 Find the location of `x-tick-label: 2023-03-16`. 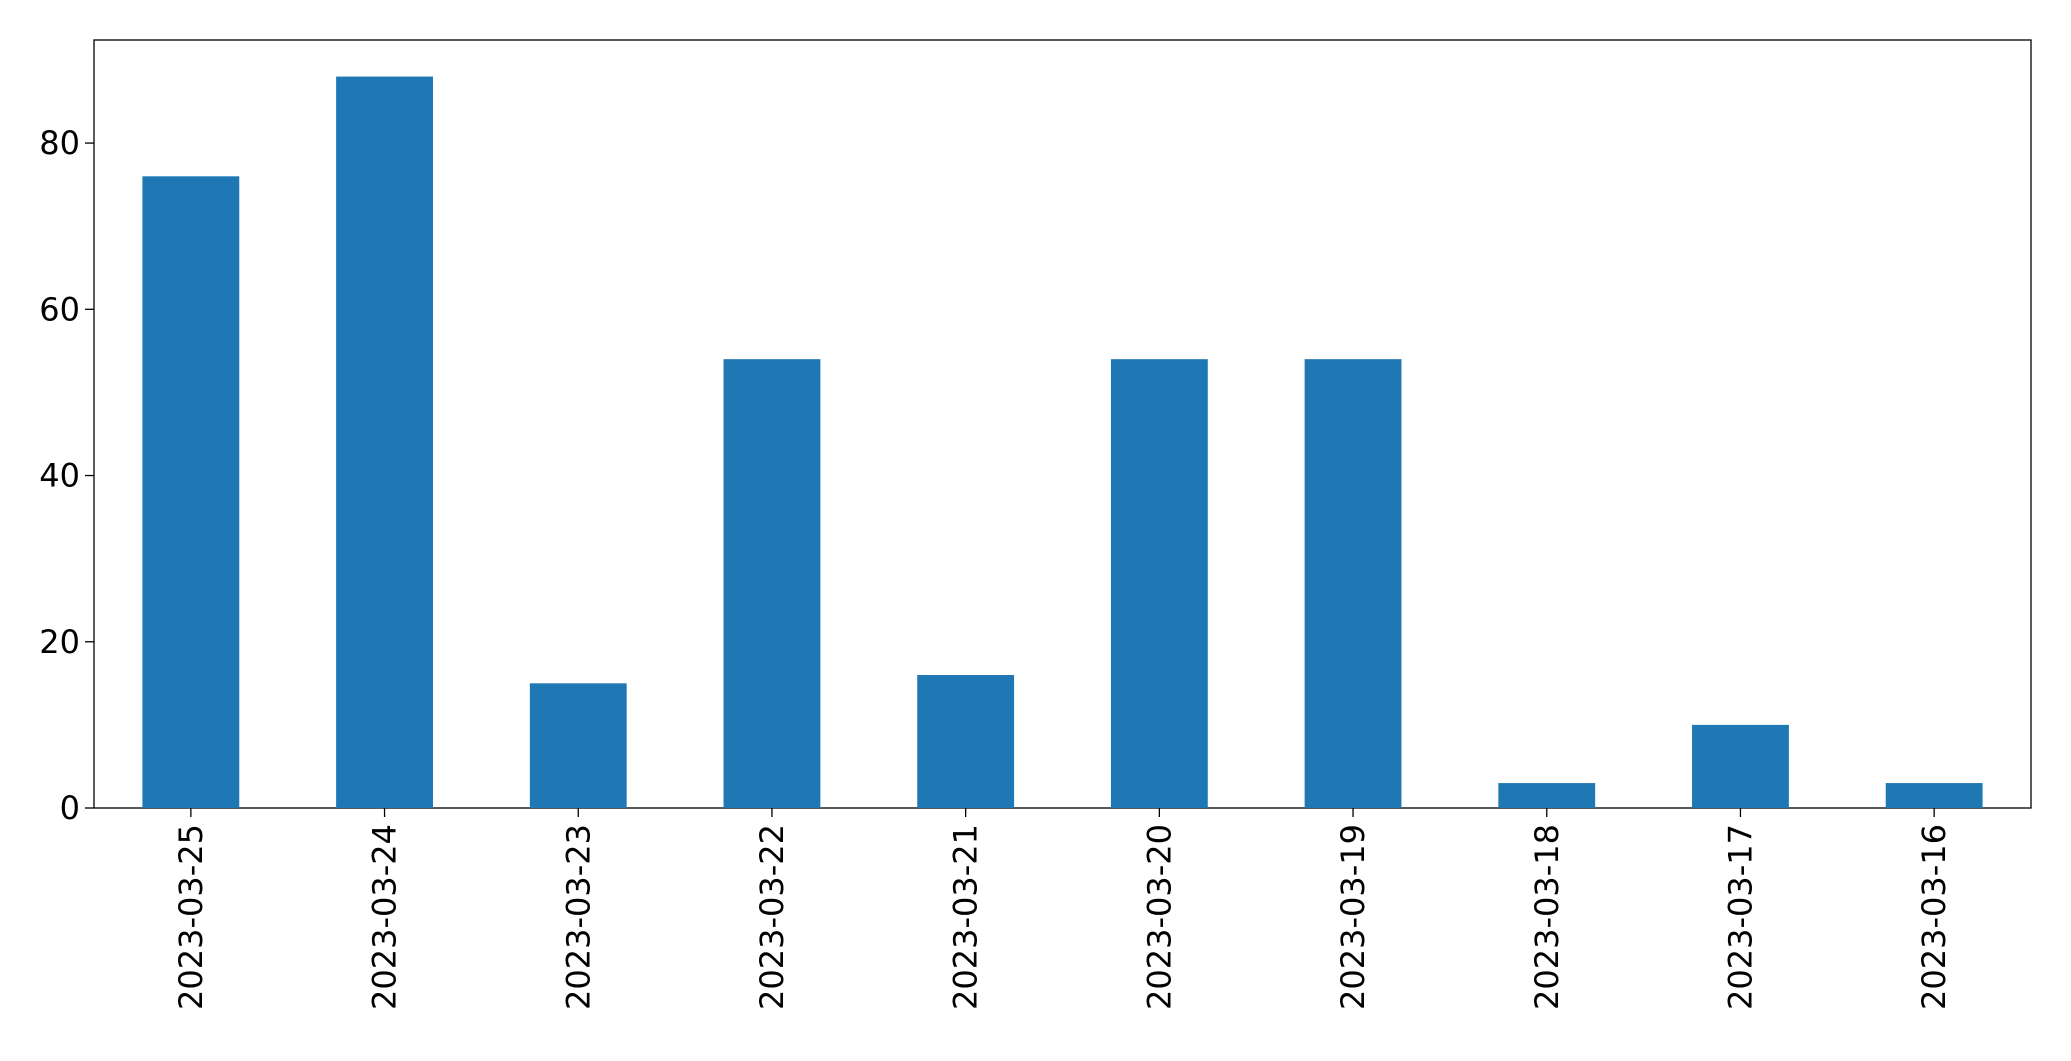

x-tick-label: 2023-03-16 is located at coordinates (1934, 917).